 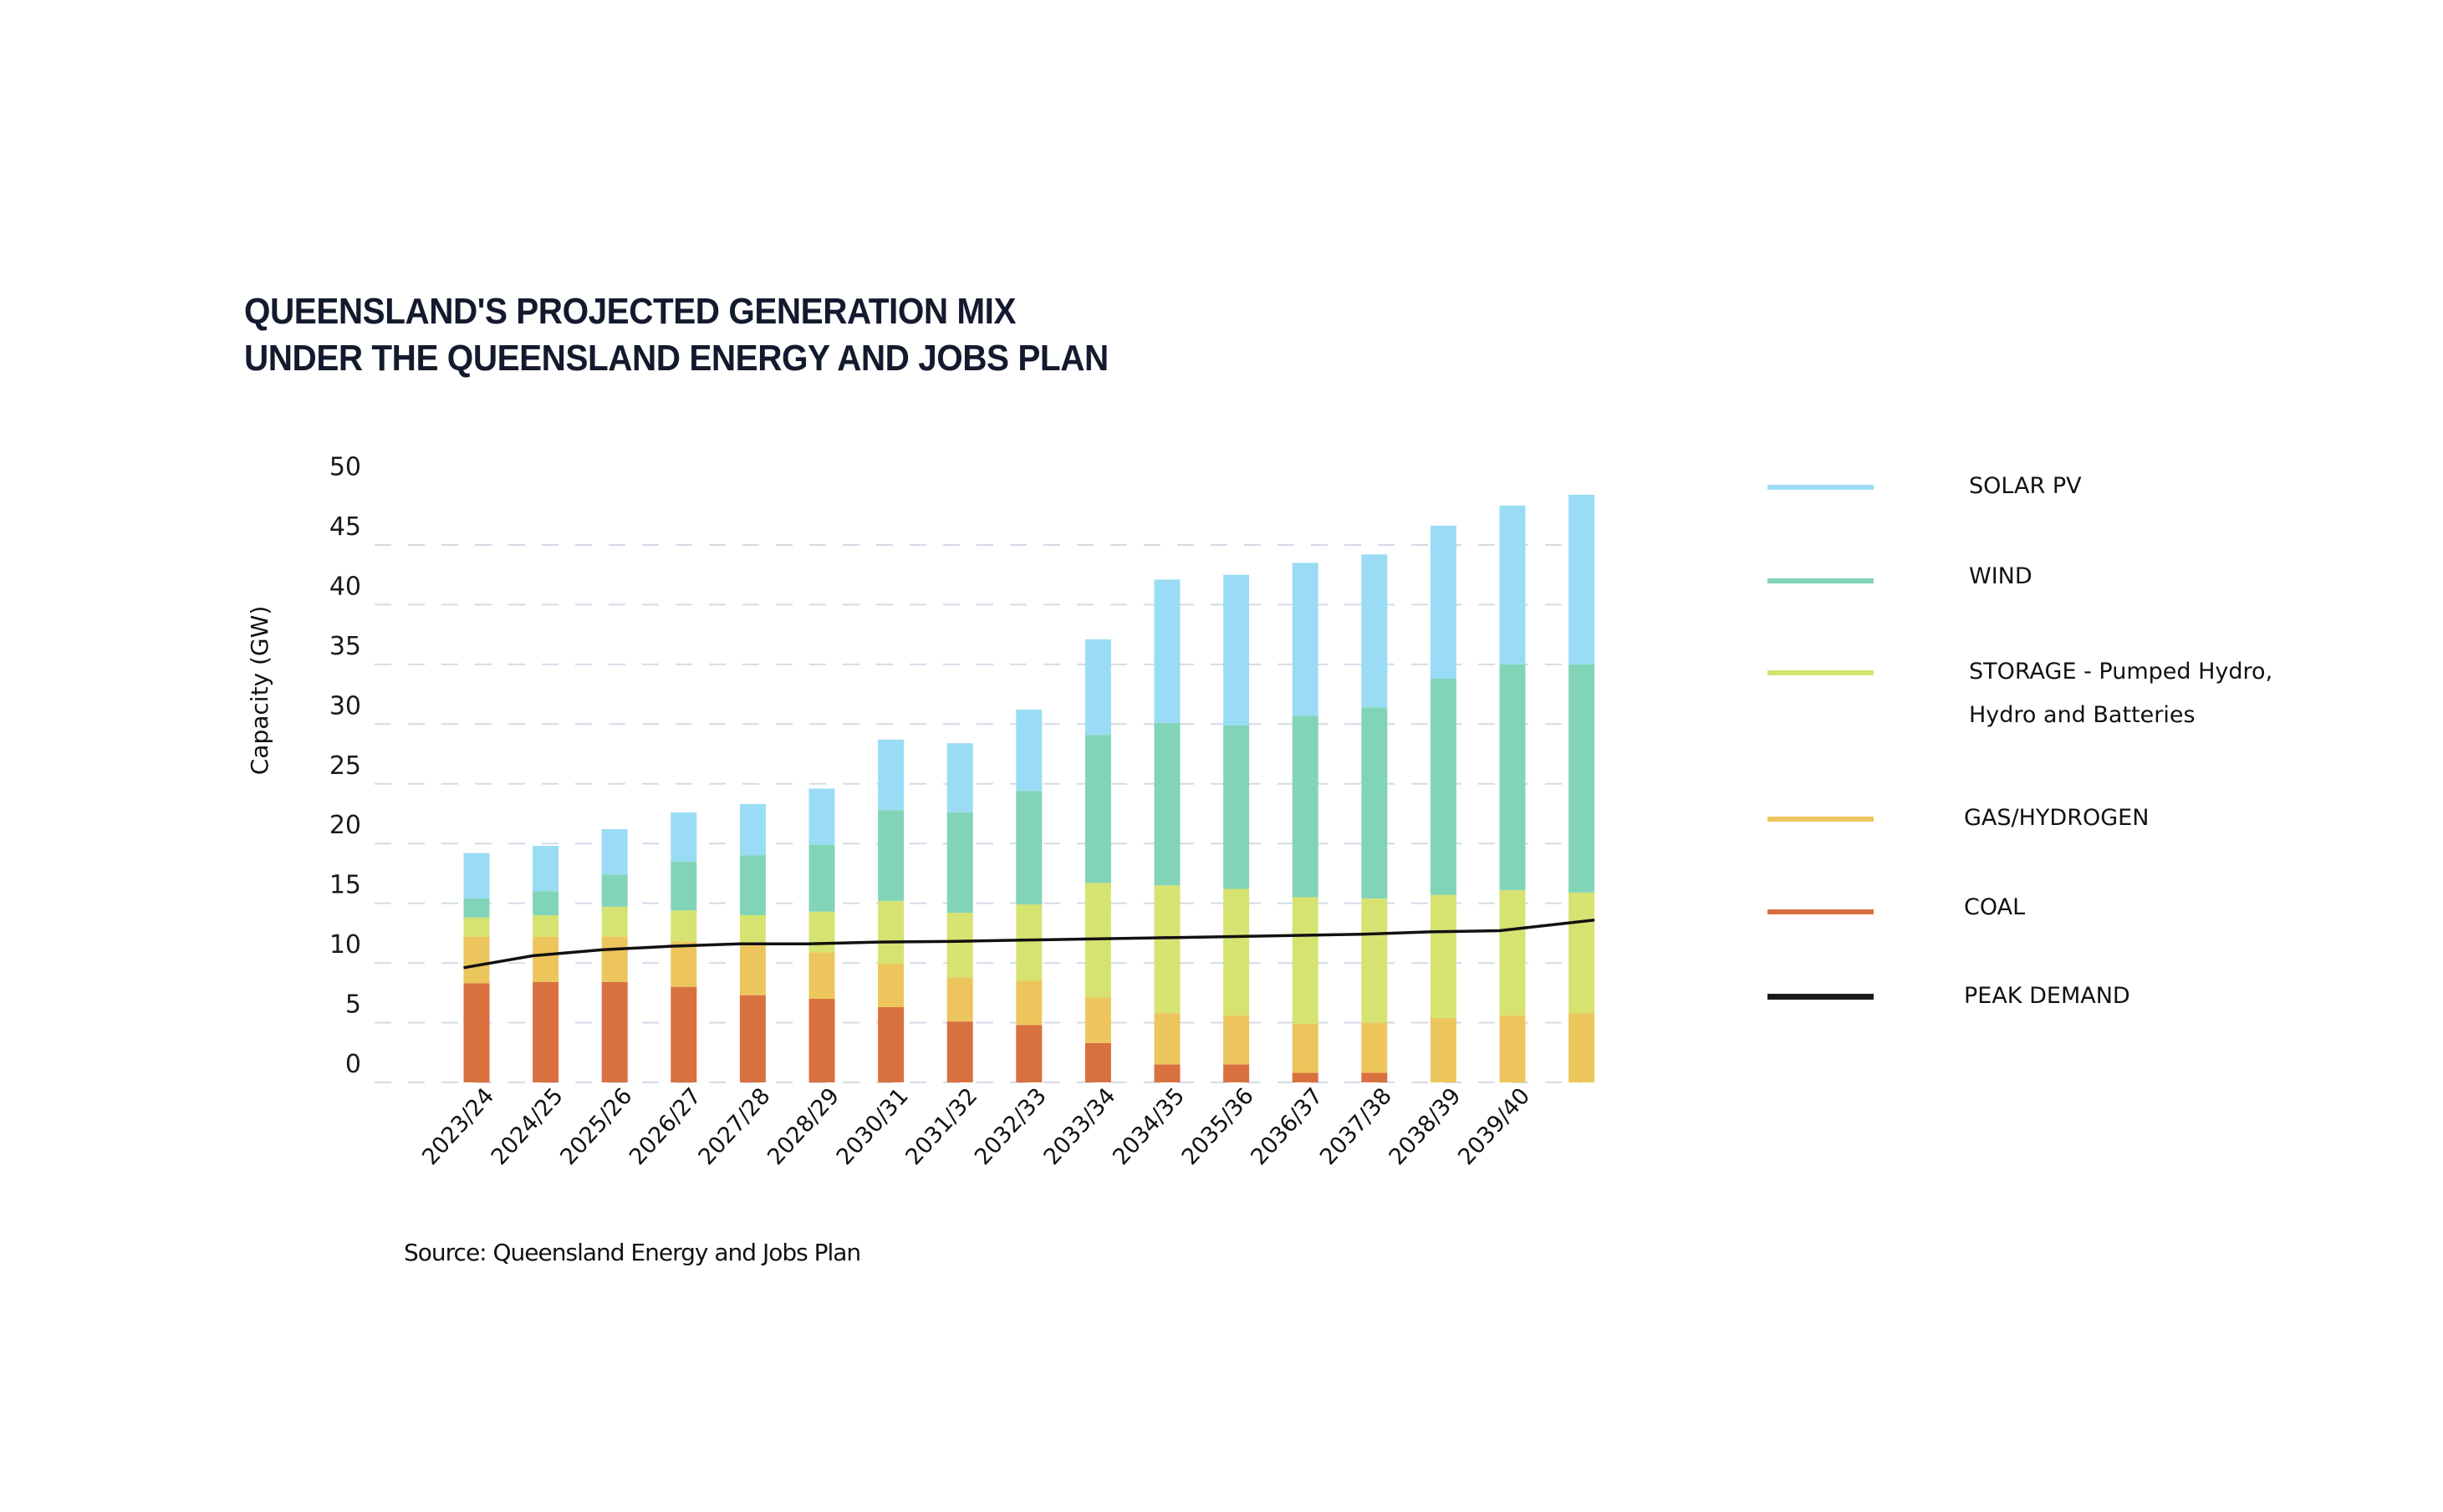 What do you see at coordinates (458, 1126) in the screenshot?
I see `x-tick-label: 2023/24` at bounding box center [458, 1126].